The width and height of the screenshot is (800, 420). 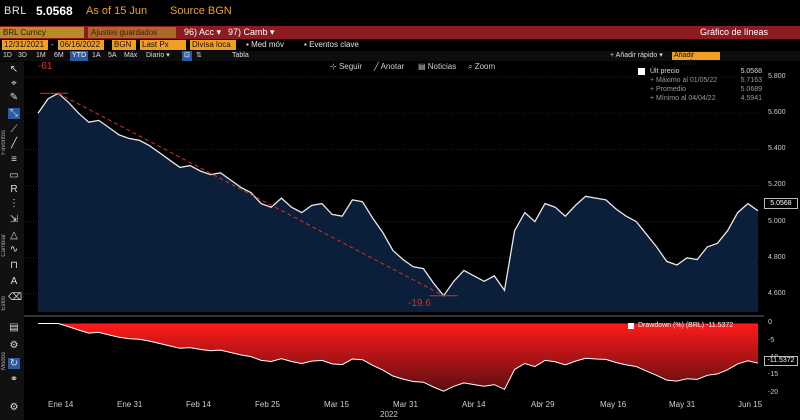 What do you see at coordinates (751, 98) in the screenshot?
I see `legend-min-value: 4.5941` at bounding box center [751, 98].